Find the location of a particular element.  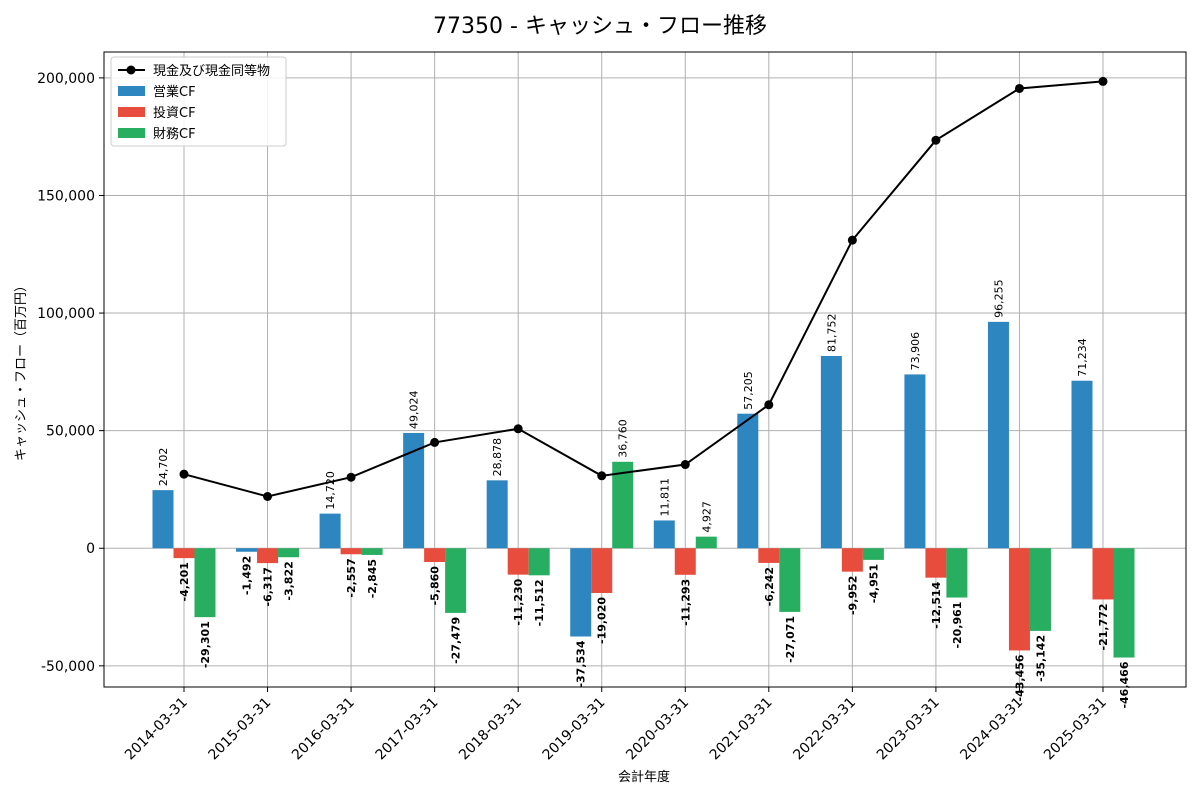

bar-value-label: -2,845 is located at coordinates (372, 578).